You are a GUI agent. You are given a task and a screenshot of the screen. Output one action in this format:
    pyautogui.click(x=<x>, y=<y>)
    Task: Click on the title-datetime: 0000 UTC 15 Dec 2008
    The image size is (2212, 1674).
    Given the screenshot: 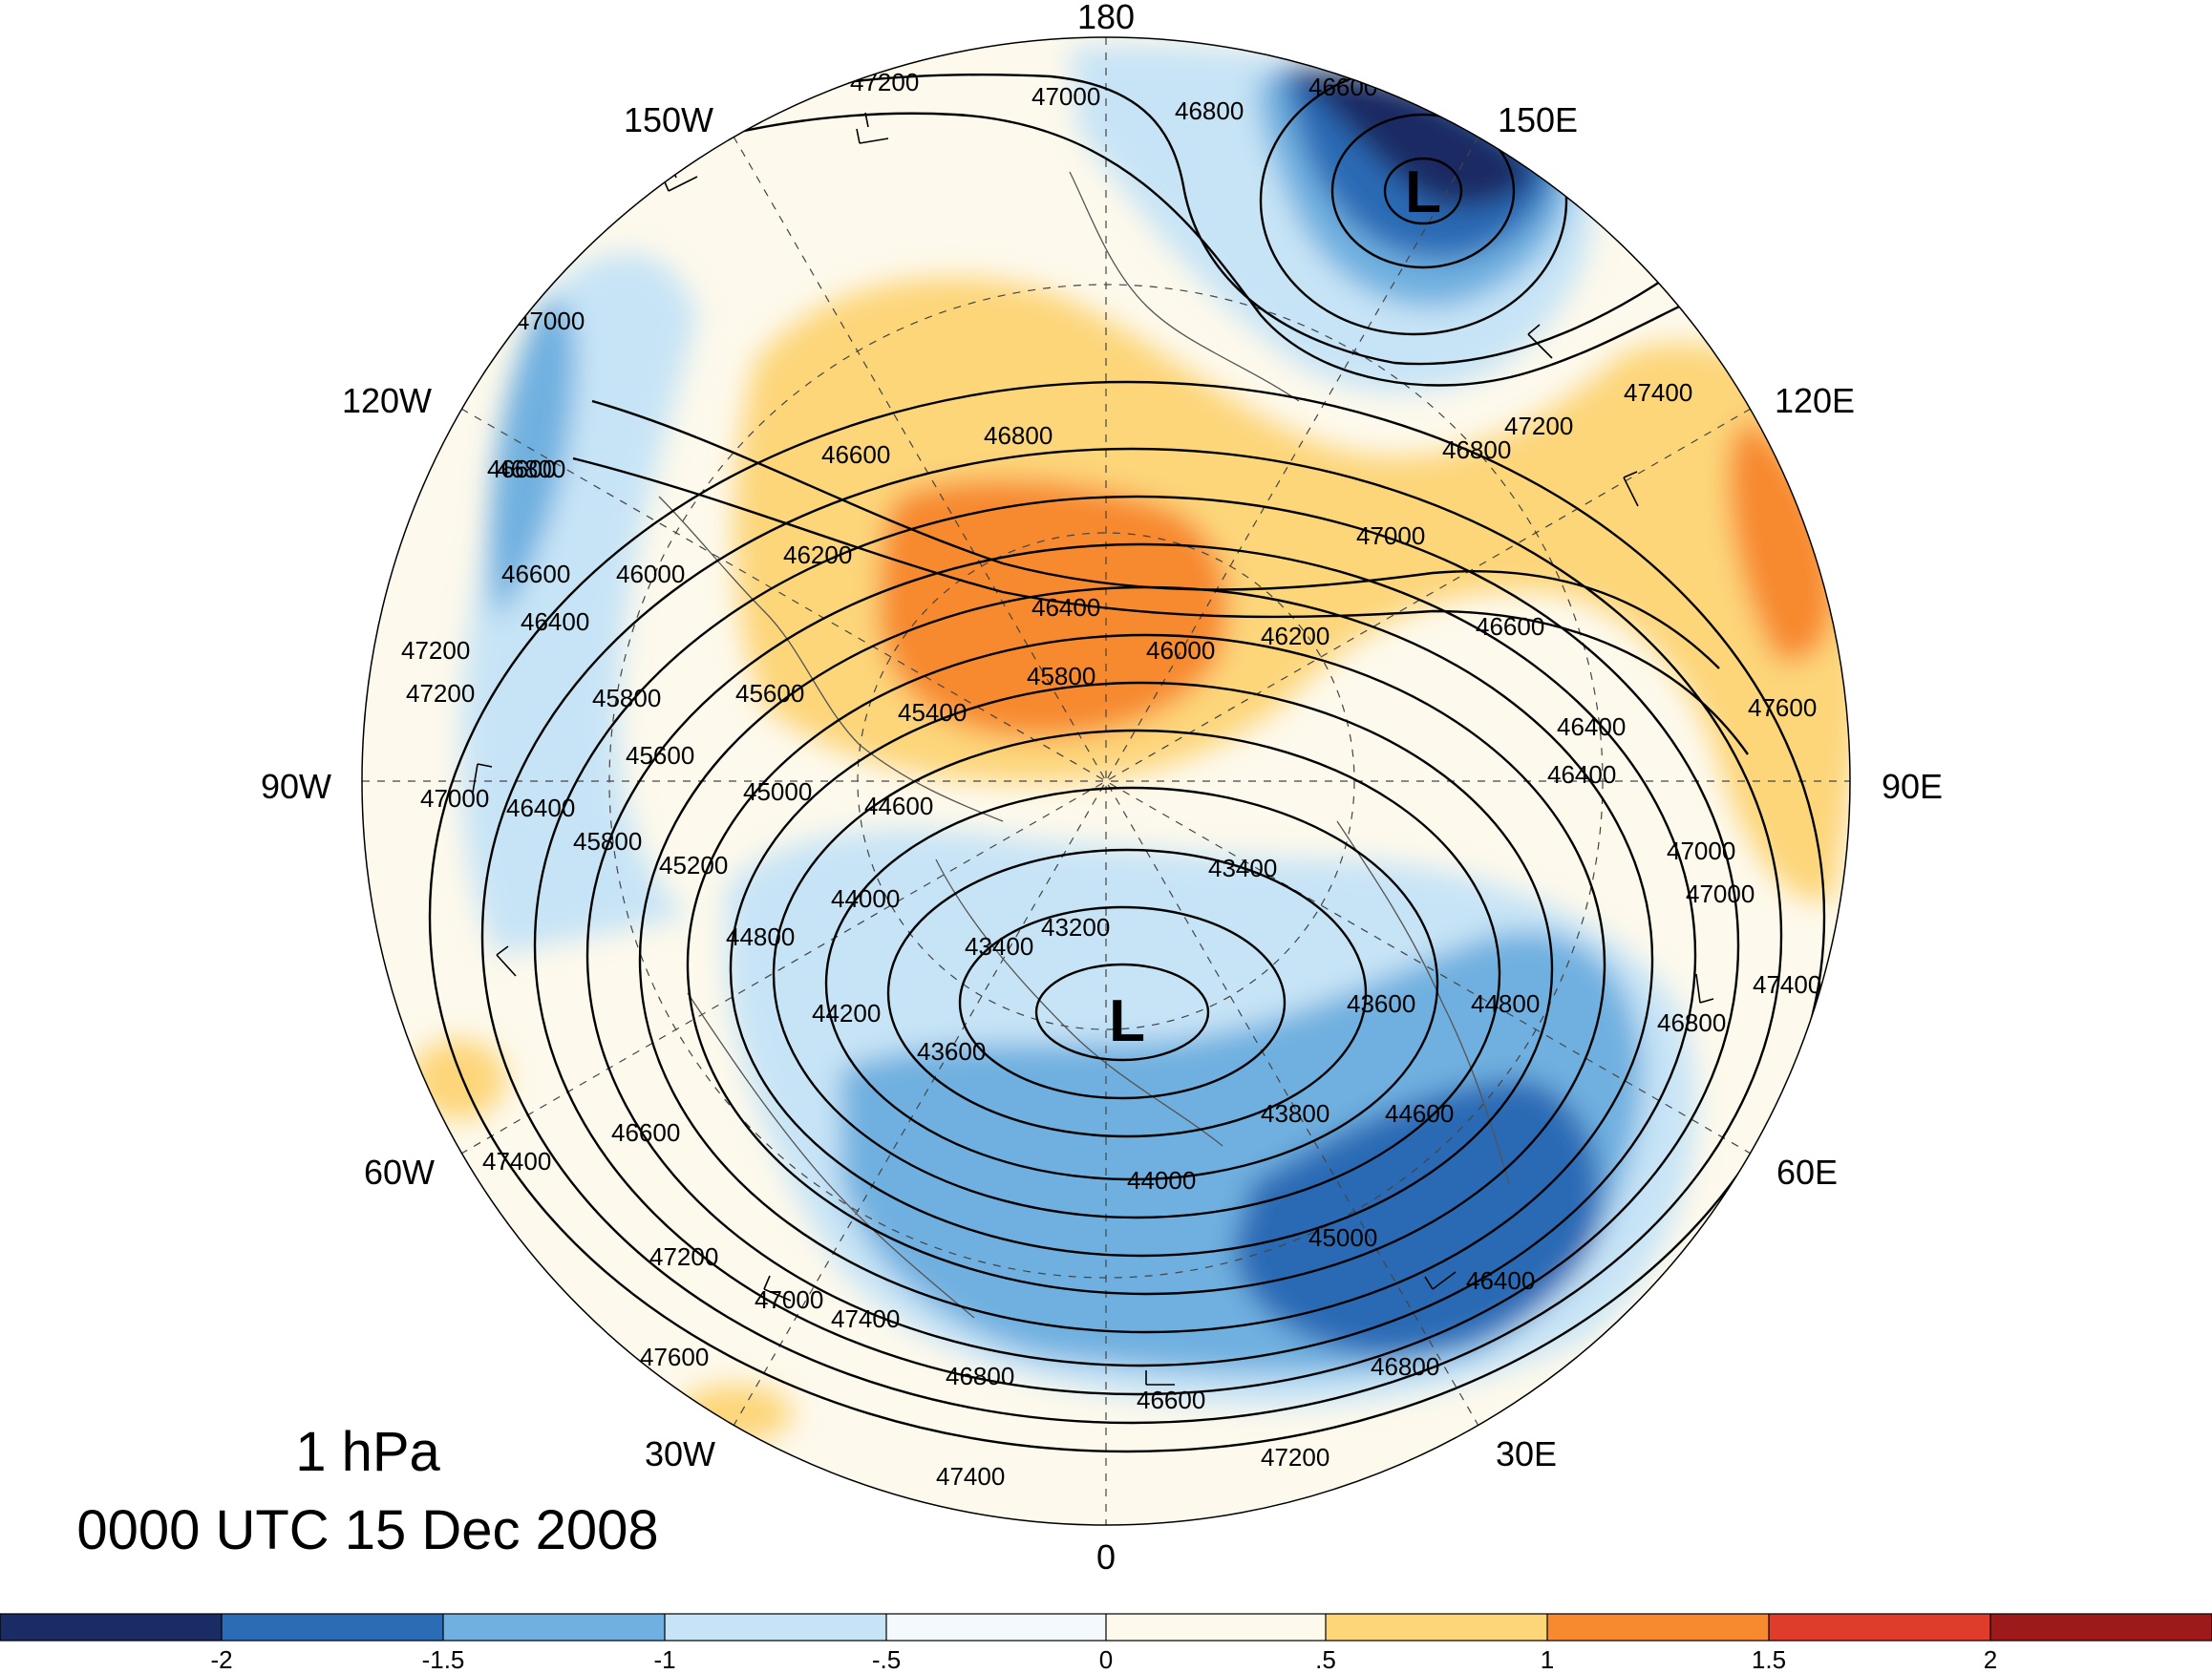 What is the action you would take?
    pyautogui.click(x=367, y=1530)
    